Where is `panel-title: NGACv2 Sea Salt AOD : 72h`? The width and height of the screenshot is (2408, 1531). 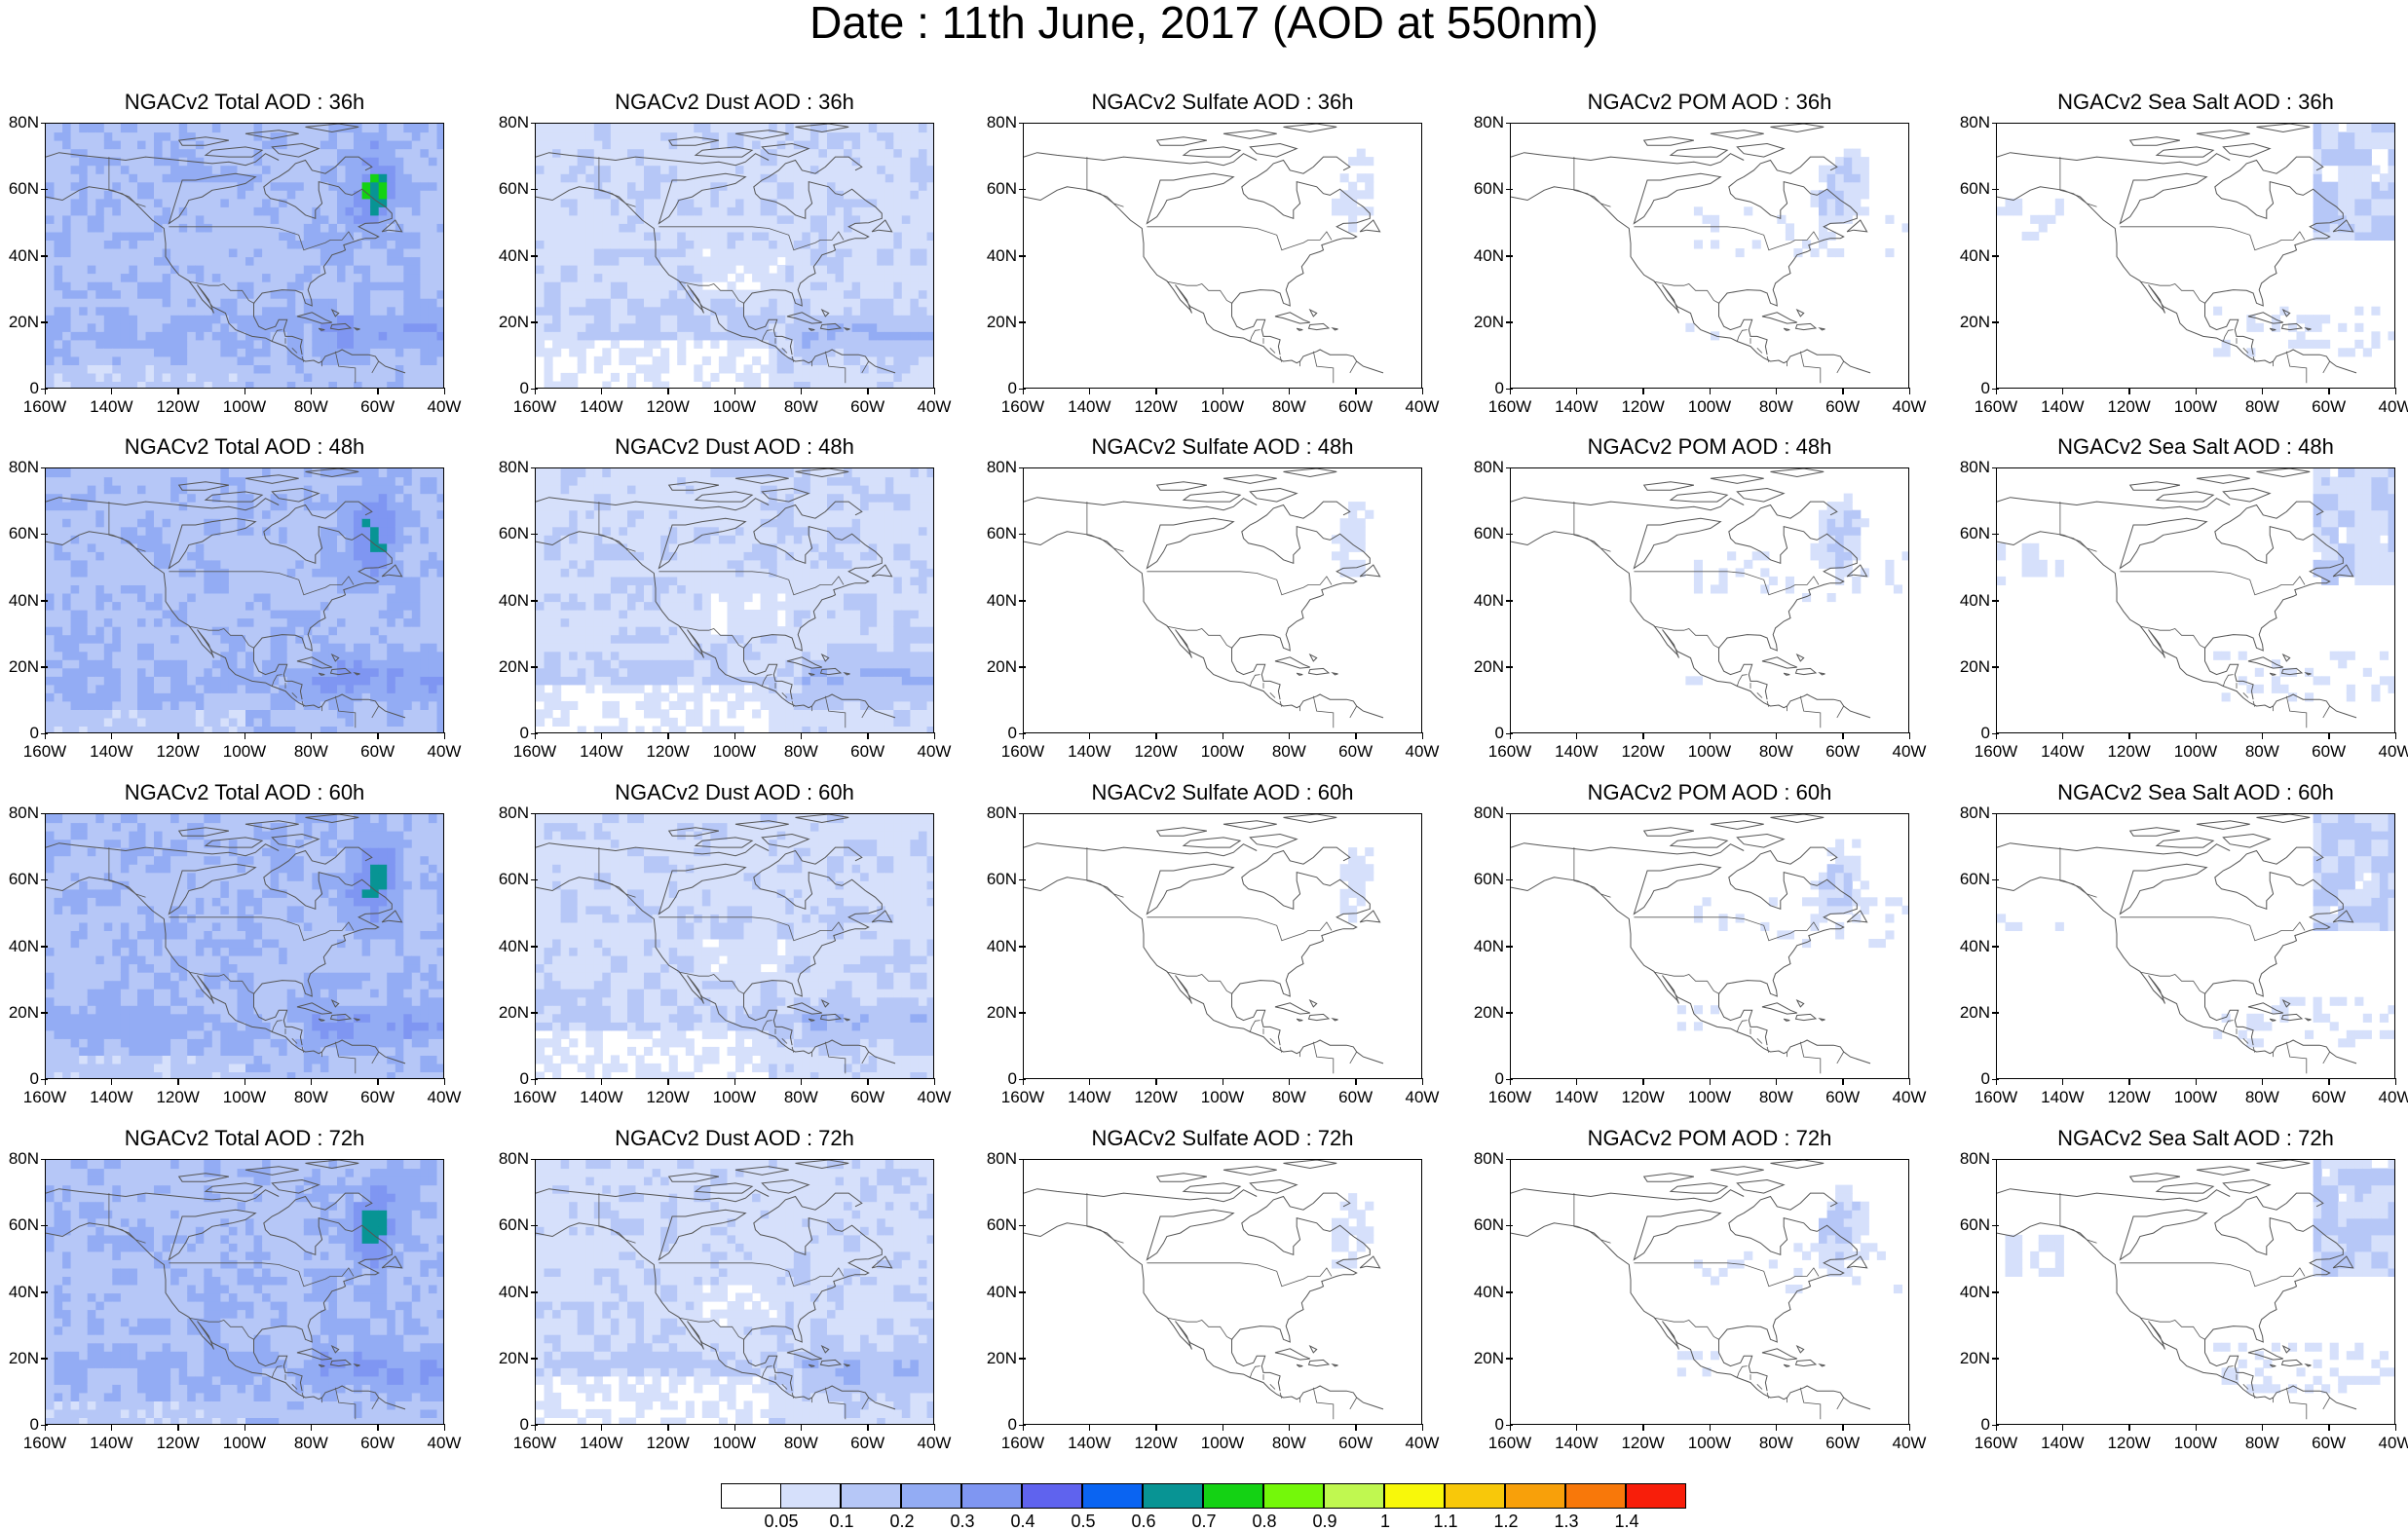
panel-title: NGACv2 Sea Salt AOD : 72h is located at coordinates (2195, 1138).